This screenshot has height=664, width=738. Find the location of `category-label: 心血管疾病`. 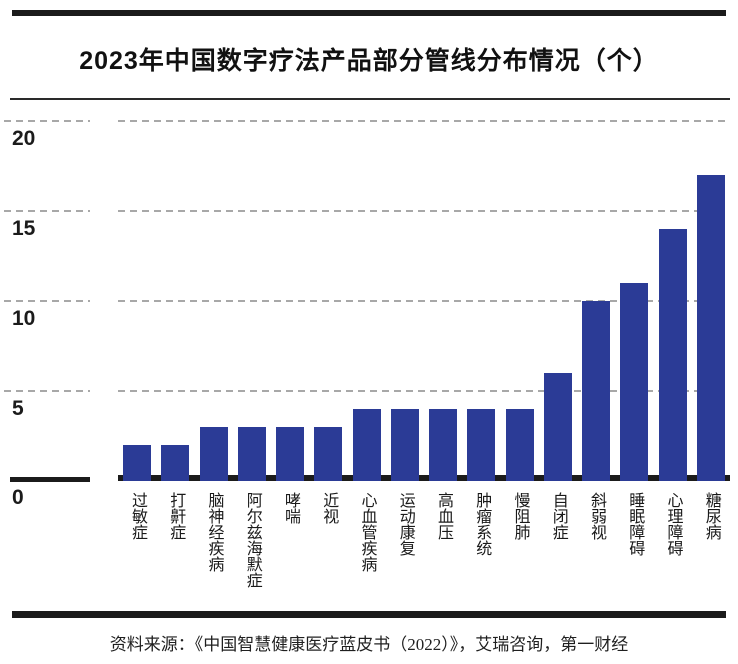

category-label: 心血管疾病 is located at coordinates (367, 532).